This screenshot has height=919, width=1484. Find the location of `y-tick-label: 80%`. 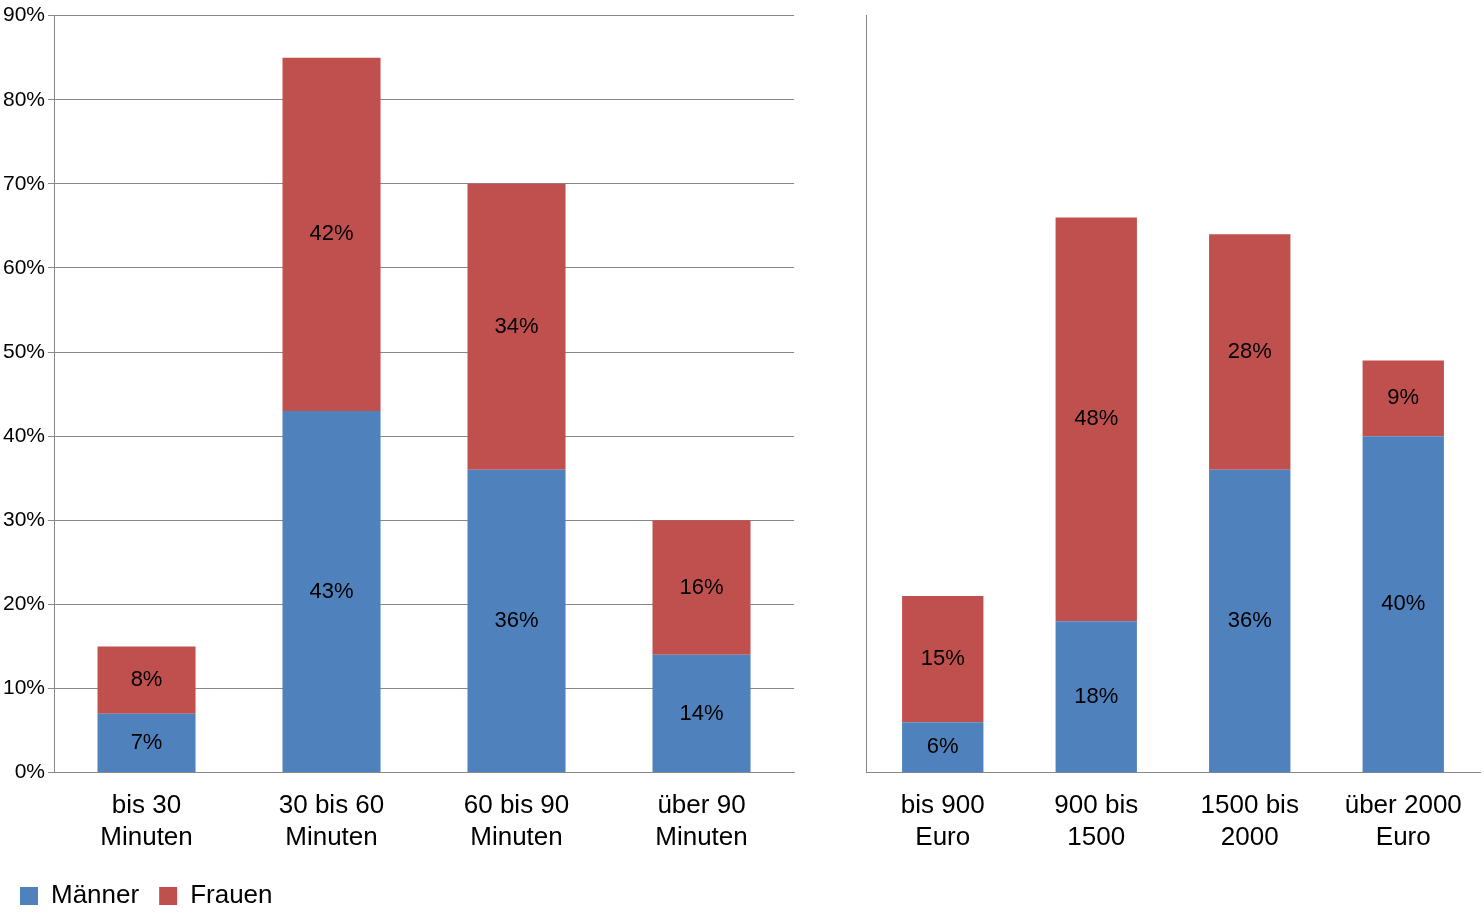

y-tick-label: 80% is located at coordinates (24, 98).